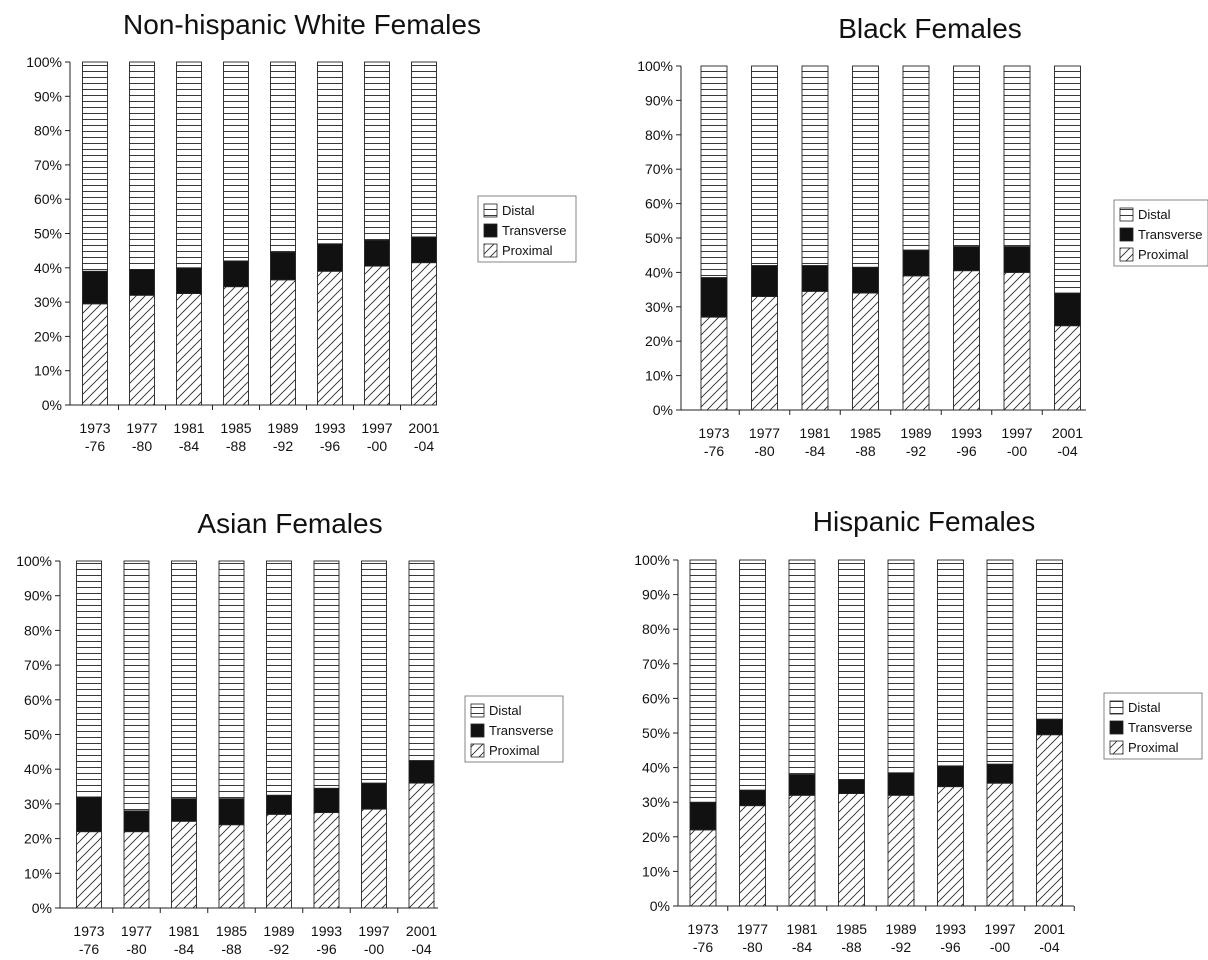 This screenshot has width=1208, height=960. What do you see at coordinates (282, 428) in the screenshot?
I see `x-tick-label: 1989` at bounding box center [282, 428].